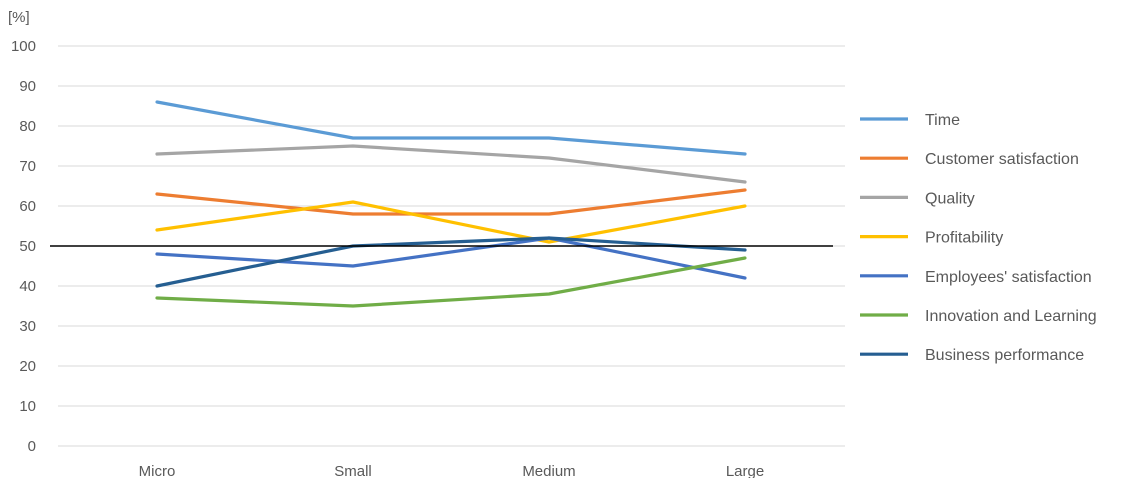 This screenshot has width=1136, height=478. Describe the element at coordinates (548, 470) in the screenshot. I see `x-tick-label: Medium` at that location.